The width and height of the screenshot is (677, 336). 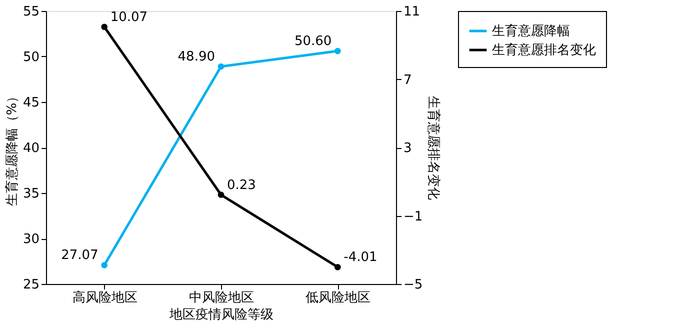 What do you see at coordinates (31, 285) in the screenshot?
I see `y-tick-label: 25` at bounding box center [31, 285].